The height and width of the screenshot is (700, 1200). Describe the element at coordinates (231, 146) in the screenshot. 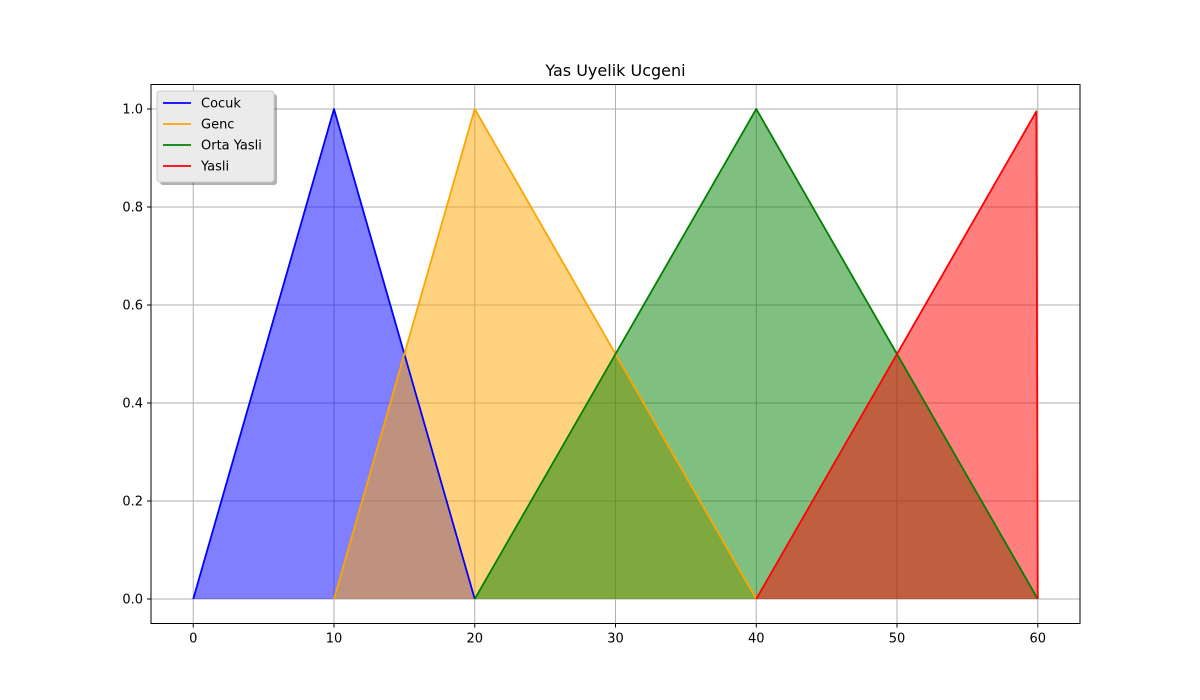

I see `legend-label: Orta Yasli` at that location.